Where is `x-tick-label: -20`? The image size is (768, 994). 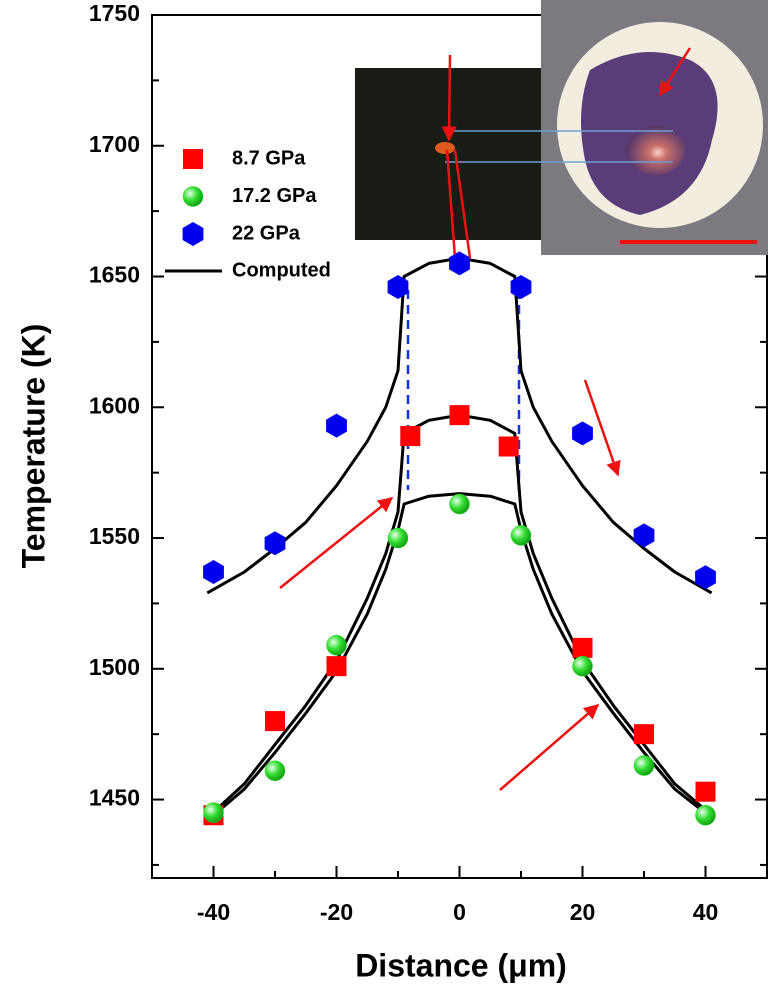
x-tick-label: -20 is located at coordinates (336, 912).